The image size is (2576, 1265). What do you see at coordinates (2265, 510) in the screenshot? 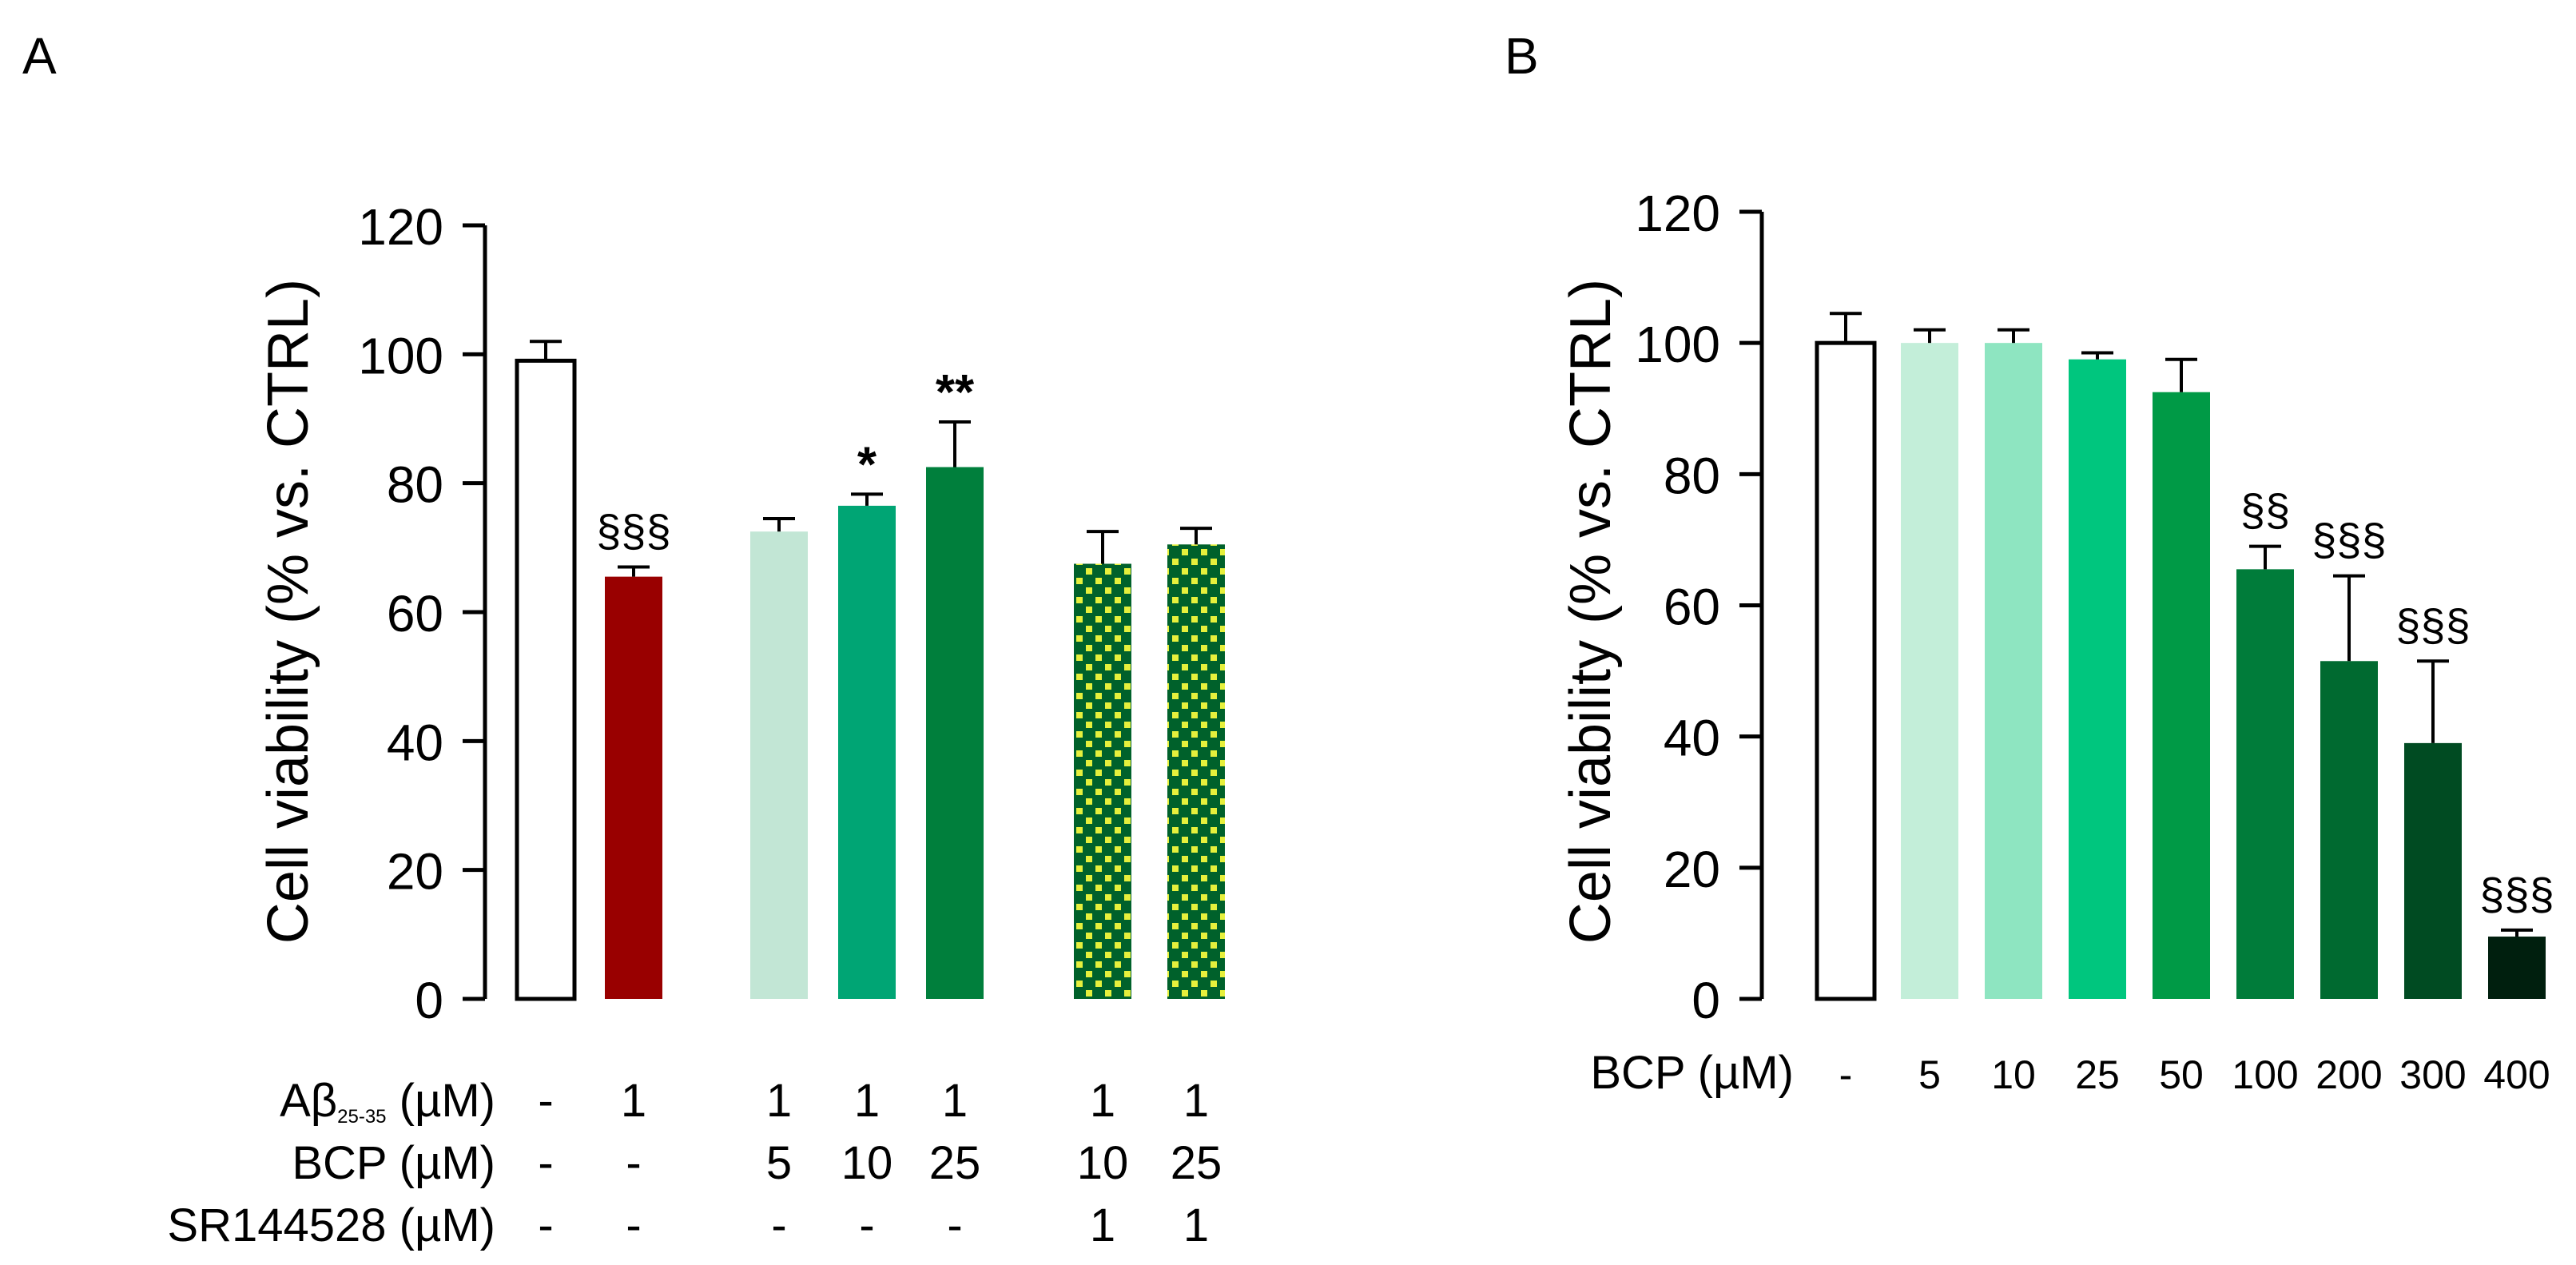
I see `panel-b-significance-annotation: §§` at bounding box center [2265, 510].